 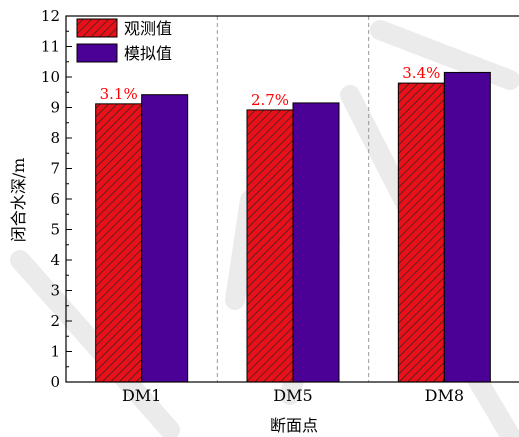 What do you see at coordinates (55, 352) in the screenshot?
I see `y-tick-label: 1` at bounding box center [55, 352].